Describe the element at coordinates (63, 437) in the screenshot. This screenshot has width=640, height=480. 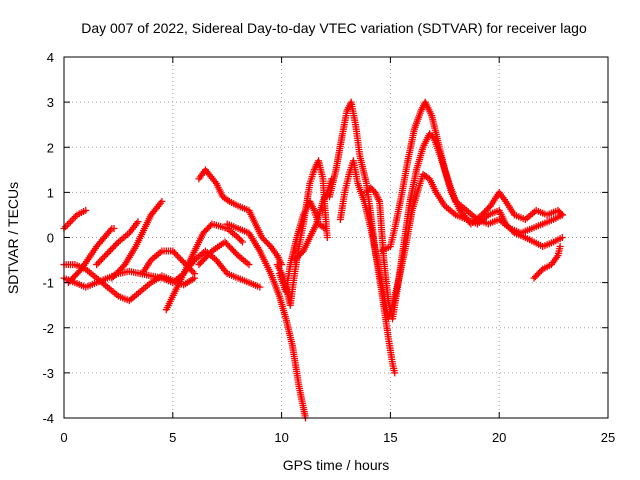
I see `x-tick-label: 0` at that location.